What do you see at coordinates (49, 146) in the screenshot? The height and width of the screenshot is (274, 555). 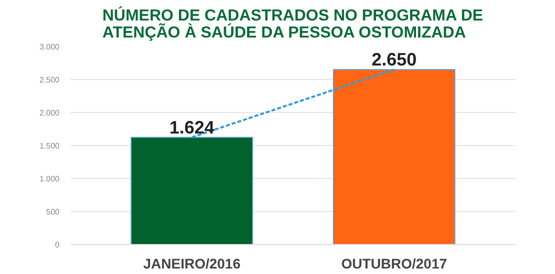 I see `y-tick-label: 1.500` at bounding box center [49, 146].